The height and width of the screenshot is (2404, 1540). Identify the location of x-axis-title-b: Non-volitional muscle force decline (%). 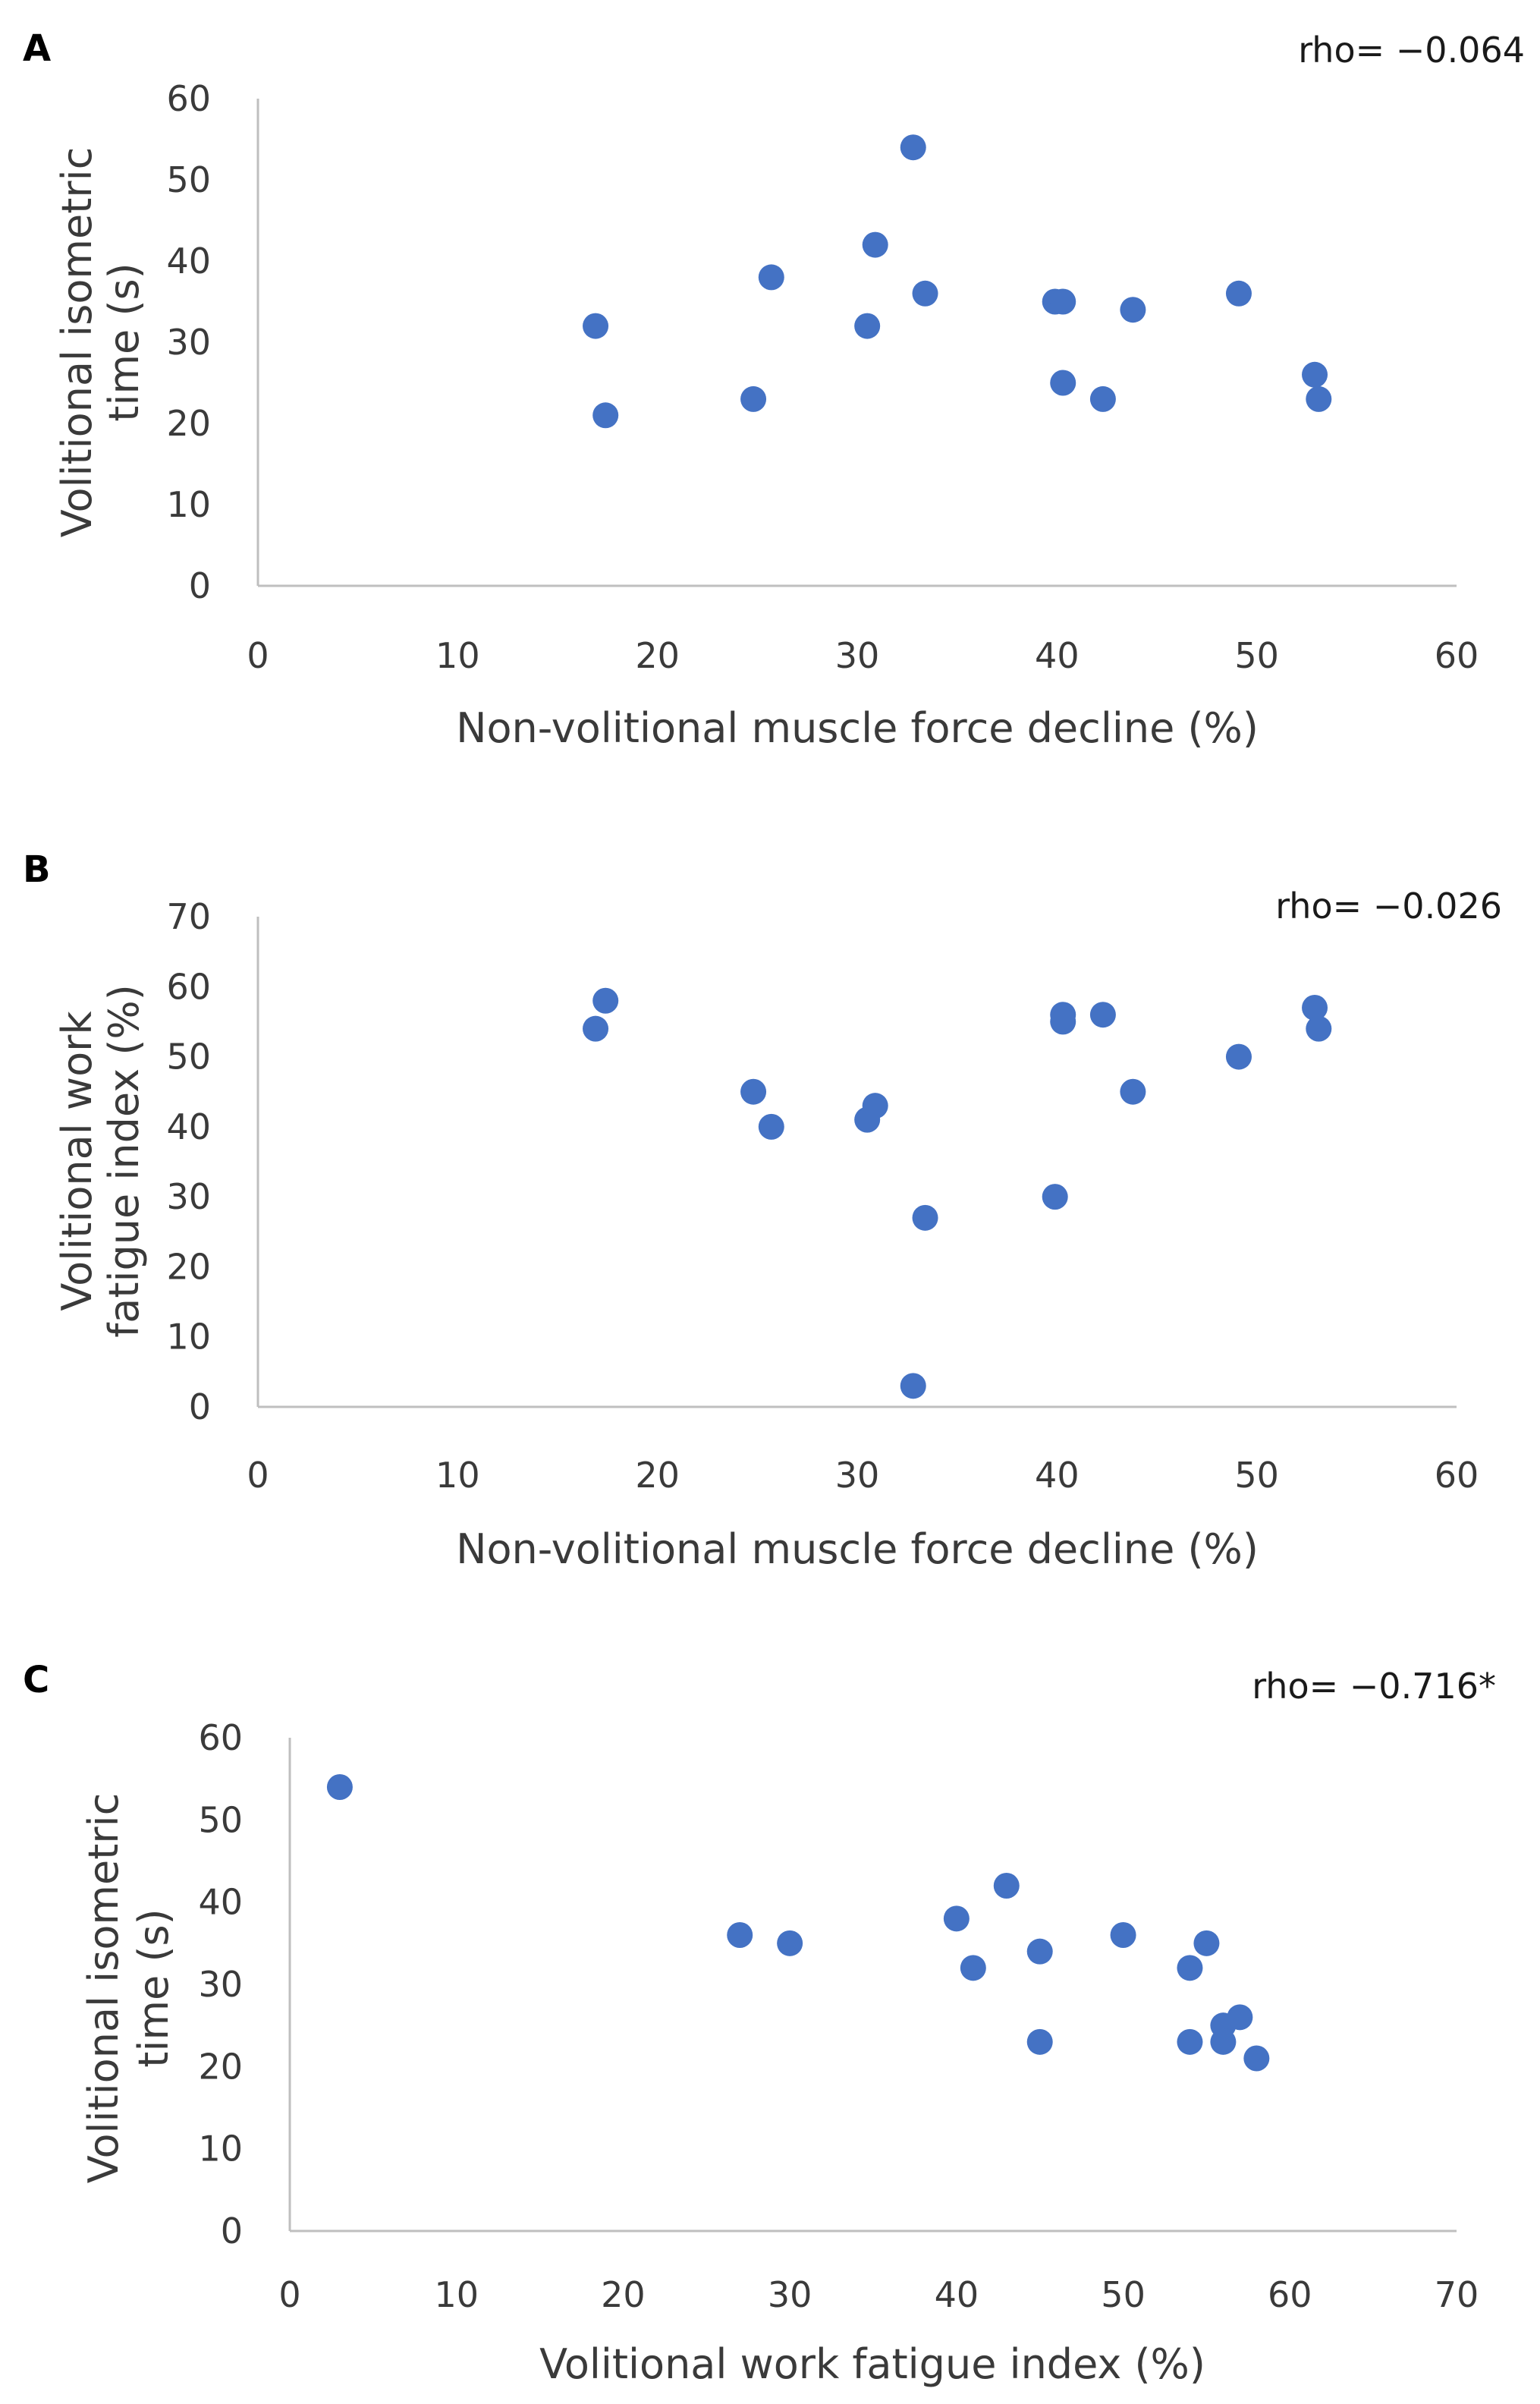
(857, 1549).